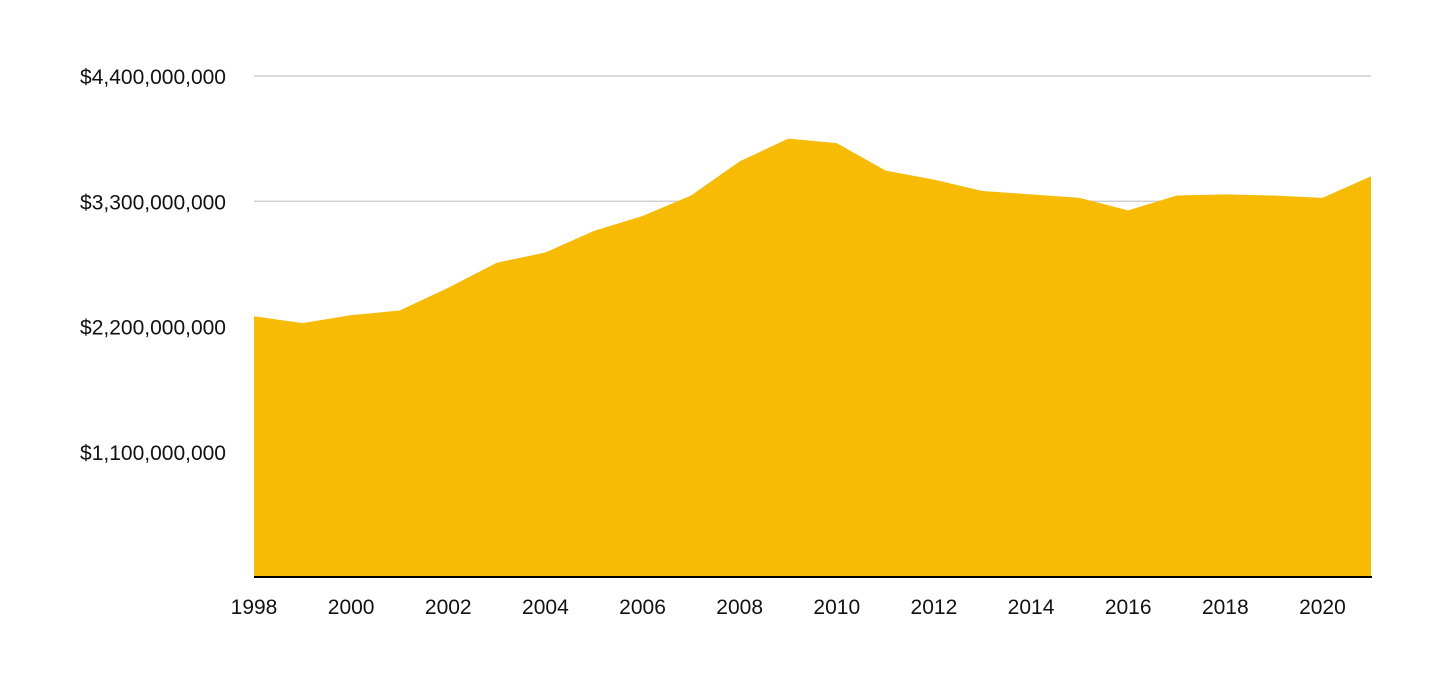  What do you see at coordinates (1128, 607) in the screenshot?
I see `x-tick-label: 2016` at bounding box center [1128, 607].